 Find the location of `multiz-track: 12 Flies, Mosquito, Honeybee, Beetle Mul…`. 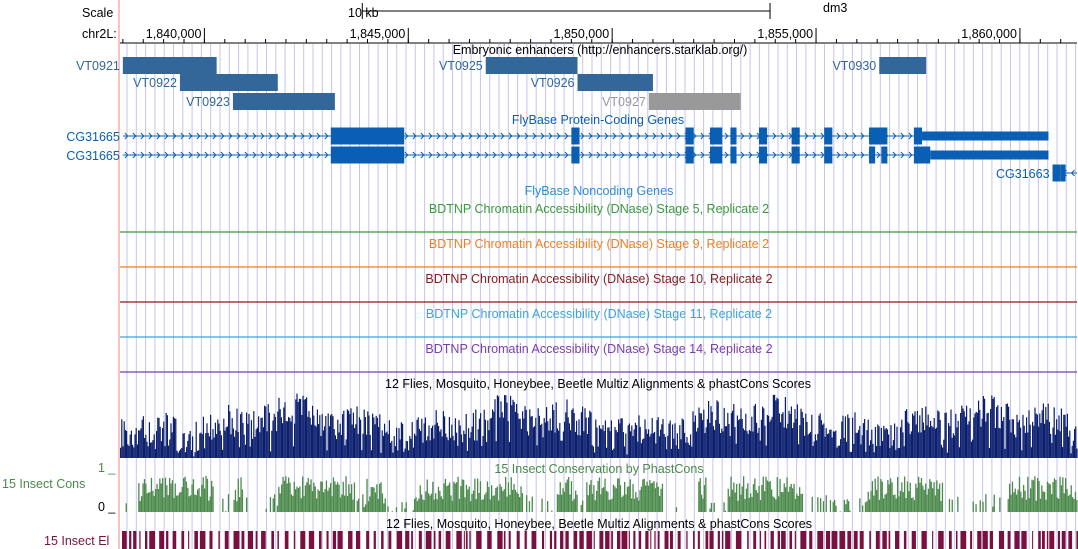

multiz-track: 12 Flies, Mosquito, Honeybee, Beetle Mul… is located at coordinates (599, 417).